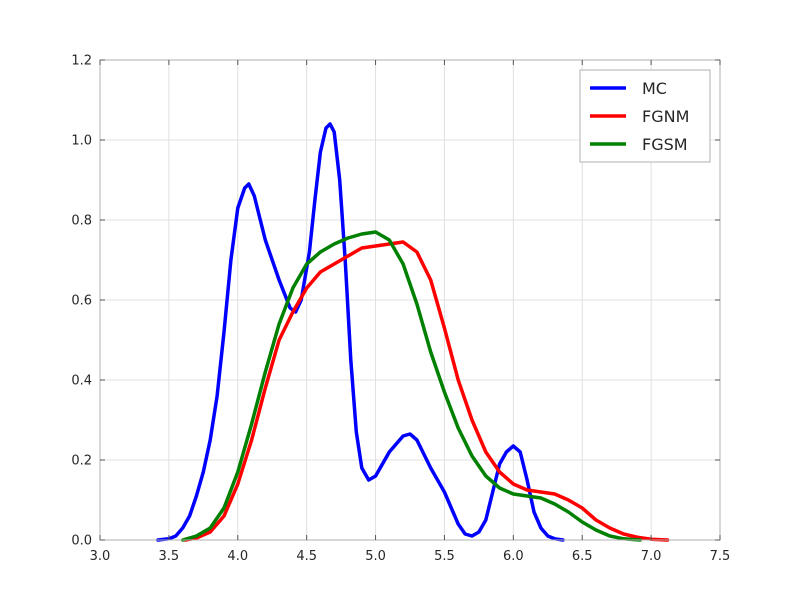 This screenshot has width=800, height=600. Describe the element at coordinates (665, 144) in the screenshot. I see `legend-label-fgsm: FGSM` at that location.